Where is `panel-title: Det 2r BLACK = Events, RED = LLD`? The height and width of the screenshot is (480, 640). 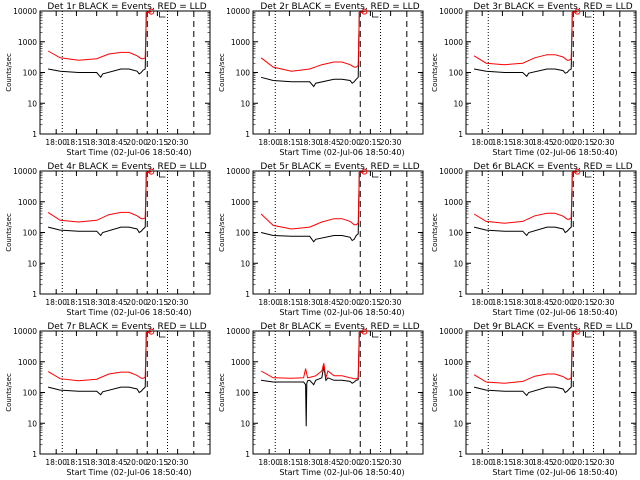 panel-title: Det 2r BLACK = Events, RED = LLD is located at coordinates (339, 7).